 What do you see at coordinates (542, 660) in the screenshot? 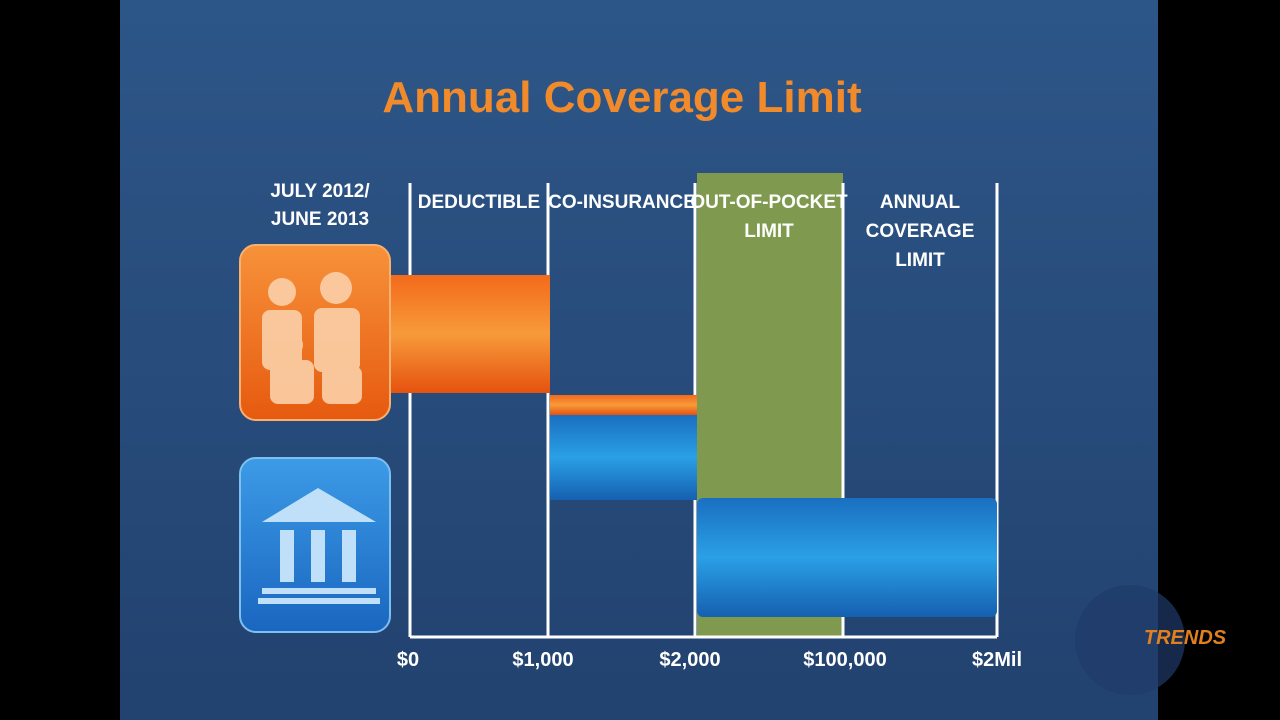
I see `axis-label: $1,000` at bounding box center [542, 660].